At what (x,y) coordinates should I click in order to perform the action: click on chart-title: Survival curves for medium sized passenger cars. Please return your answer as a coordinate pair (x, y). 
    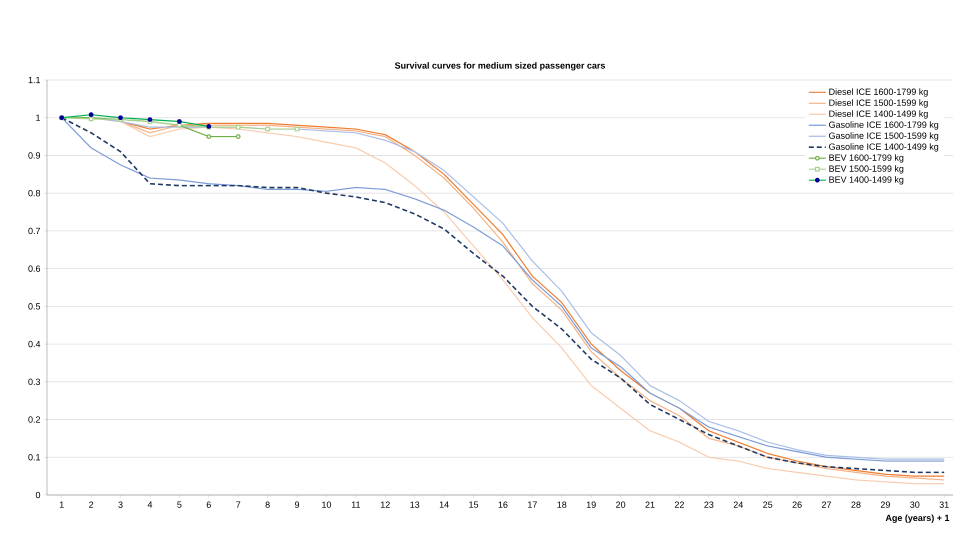
    Looking at the image, I should click on (500, 66).